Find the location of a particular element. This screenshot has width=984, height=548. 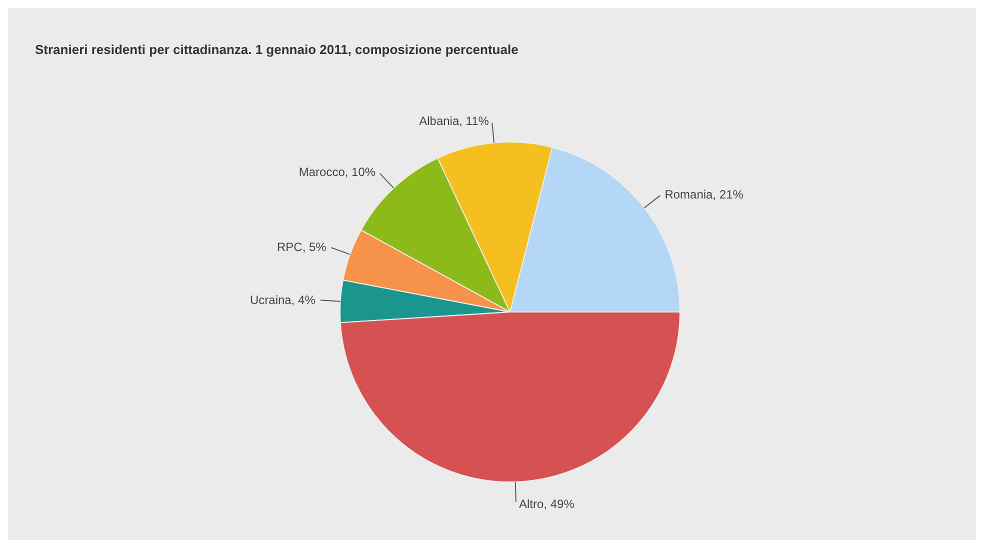

slice-label: Romania, 21% is located at coordinates (704, 194).